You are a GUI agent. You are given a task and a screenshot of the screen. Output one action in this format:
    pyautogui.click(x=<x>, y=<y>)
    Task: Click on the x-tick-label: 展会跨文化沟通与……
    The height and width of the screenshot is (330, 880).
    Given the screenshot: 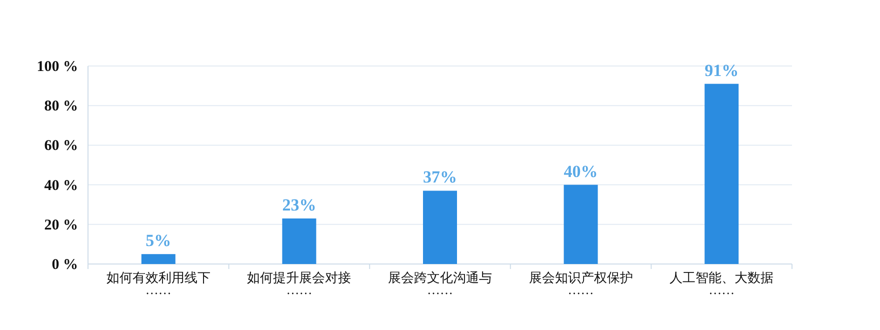 What is the action you would take?
    pyautogui.click(x=440, y=283)
    